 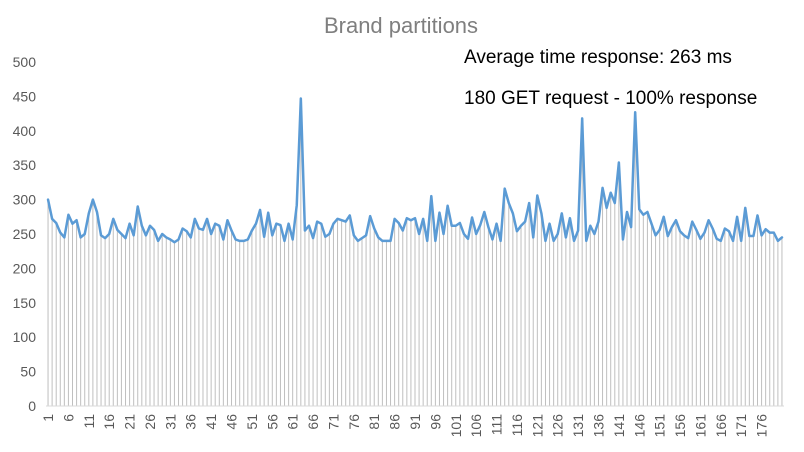 What do you see at coordinates (680, 426) in the screenshot?
I see `x-tick-label: 156` at bounding box center [680, 426].